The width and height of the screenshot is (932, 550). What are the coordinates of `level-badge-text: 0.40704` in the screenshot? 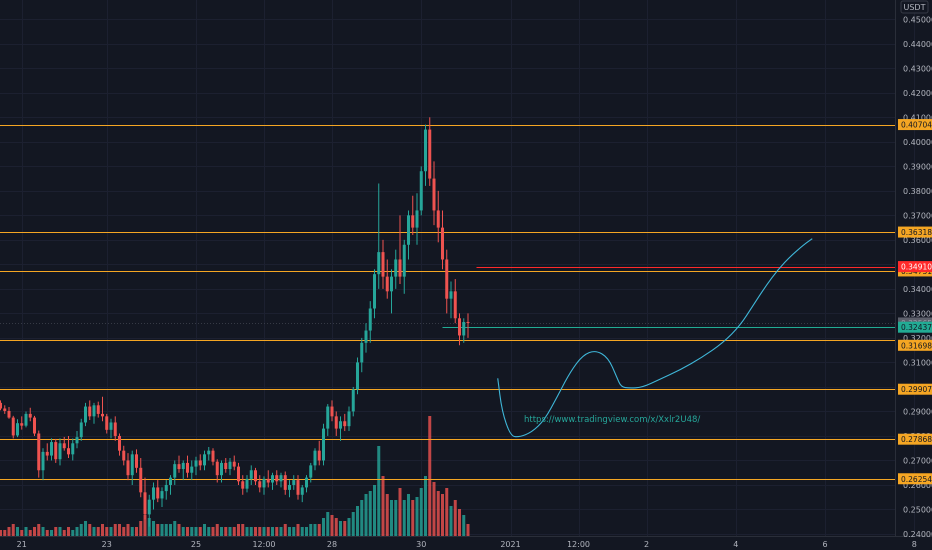 It's located at (916, 125).